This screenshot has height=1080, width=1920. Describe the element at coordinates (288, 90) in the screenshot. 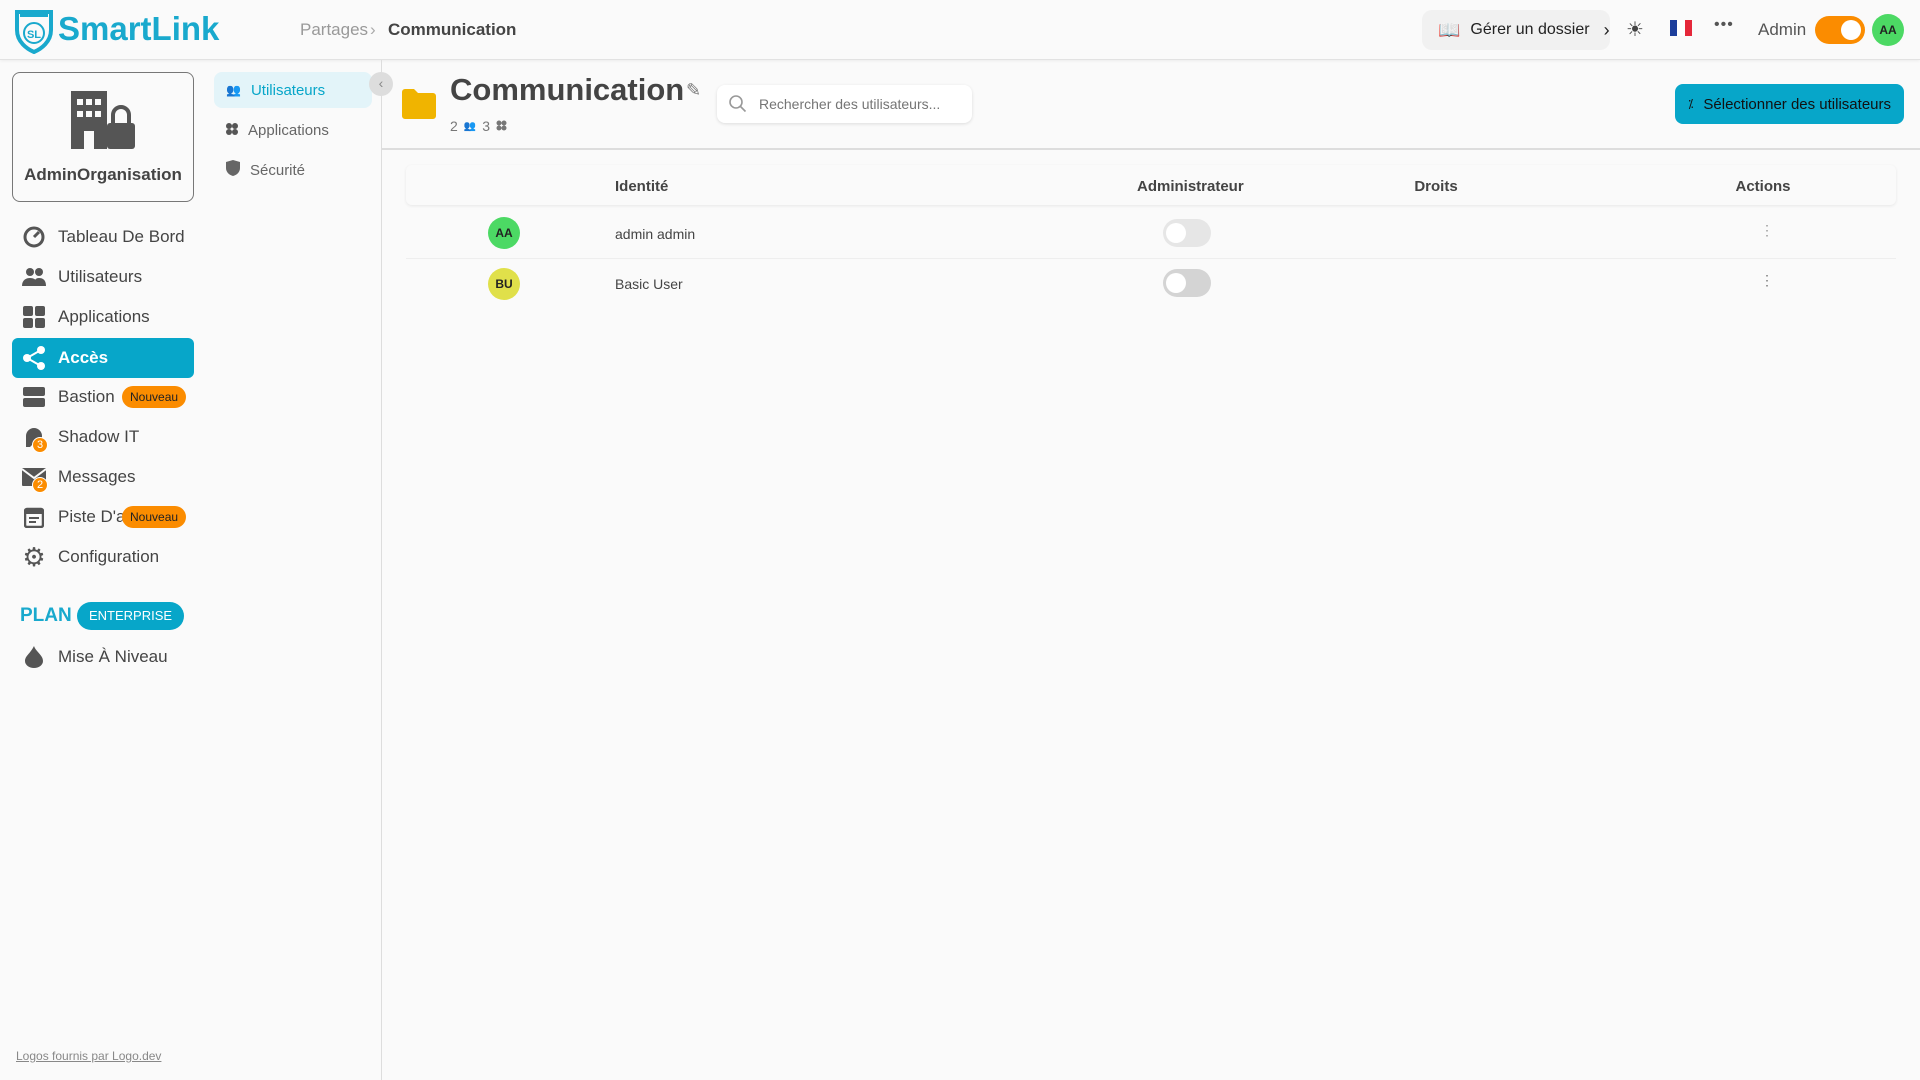

I see `subnav-label: Utilisateurs` at that location.